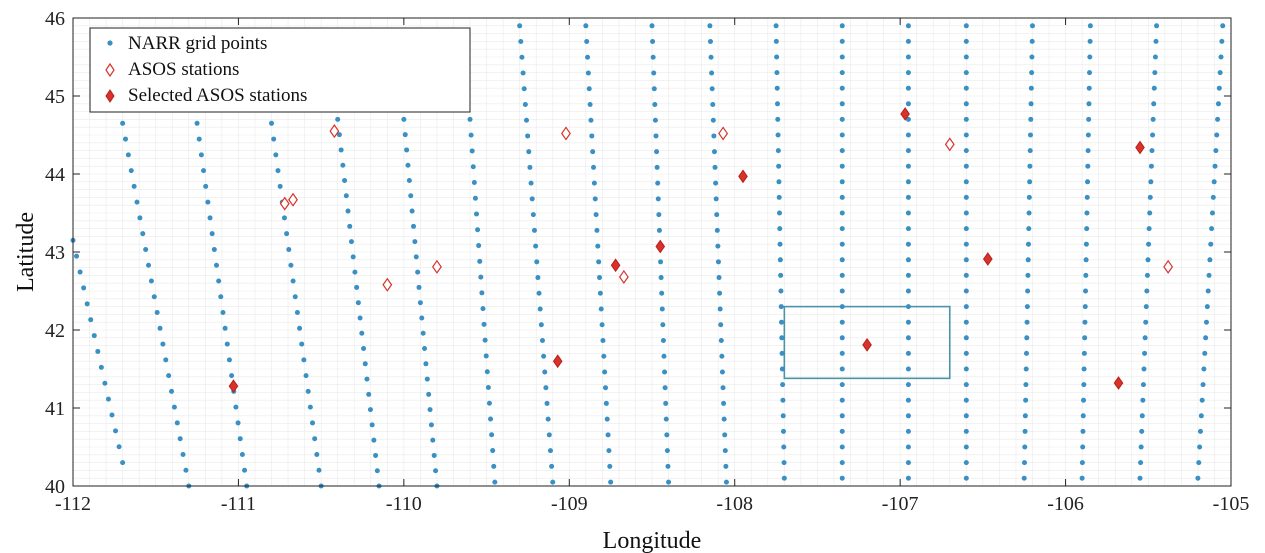  Describe the element at coordinates (55, 409) in the screenshot. I see `y-tick-label: 41` at that location.